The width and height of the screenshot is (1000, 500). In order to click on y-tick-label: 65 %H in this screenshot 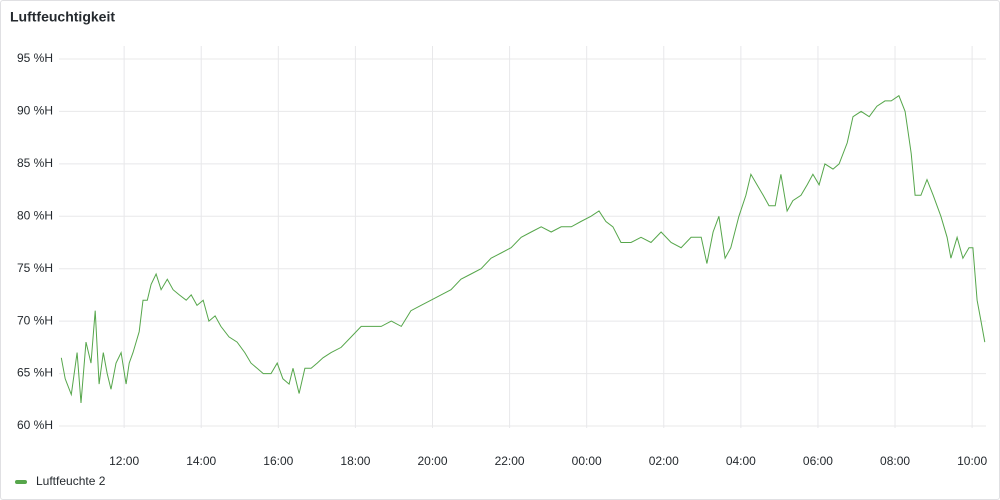, I will do `click(35, 373)`.